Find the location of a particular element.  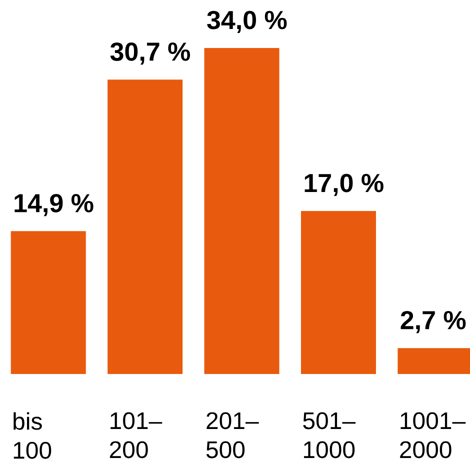

x-tick-label: 1001–2000 is located at coordinates (433, 435).